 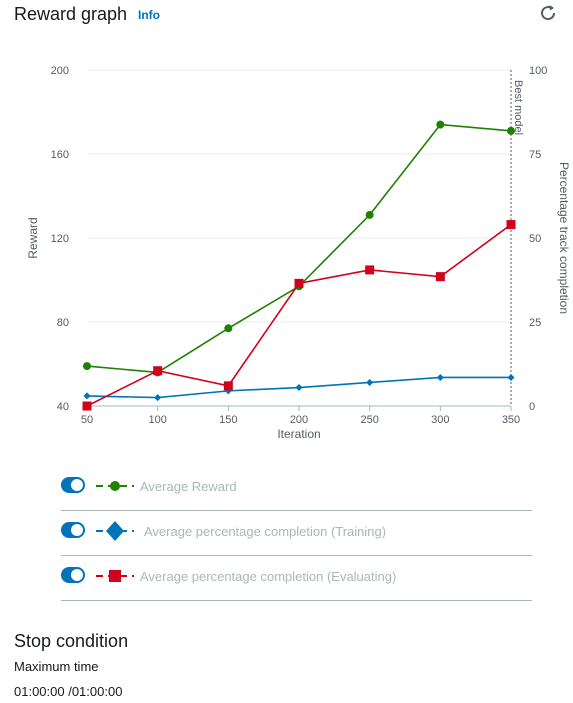 What do you see at coordinates (440, 420) in the screenshot?
I see `x-tick-label: 300` at bounding box center [440, 420].